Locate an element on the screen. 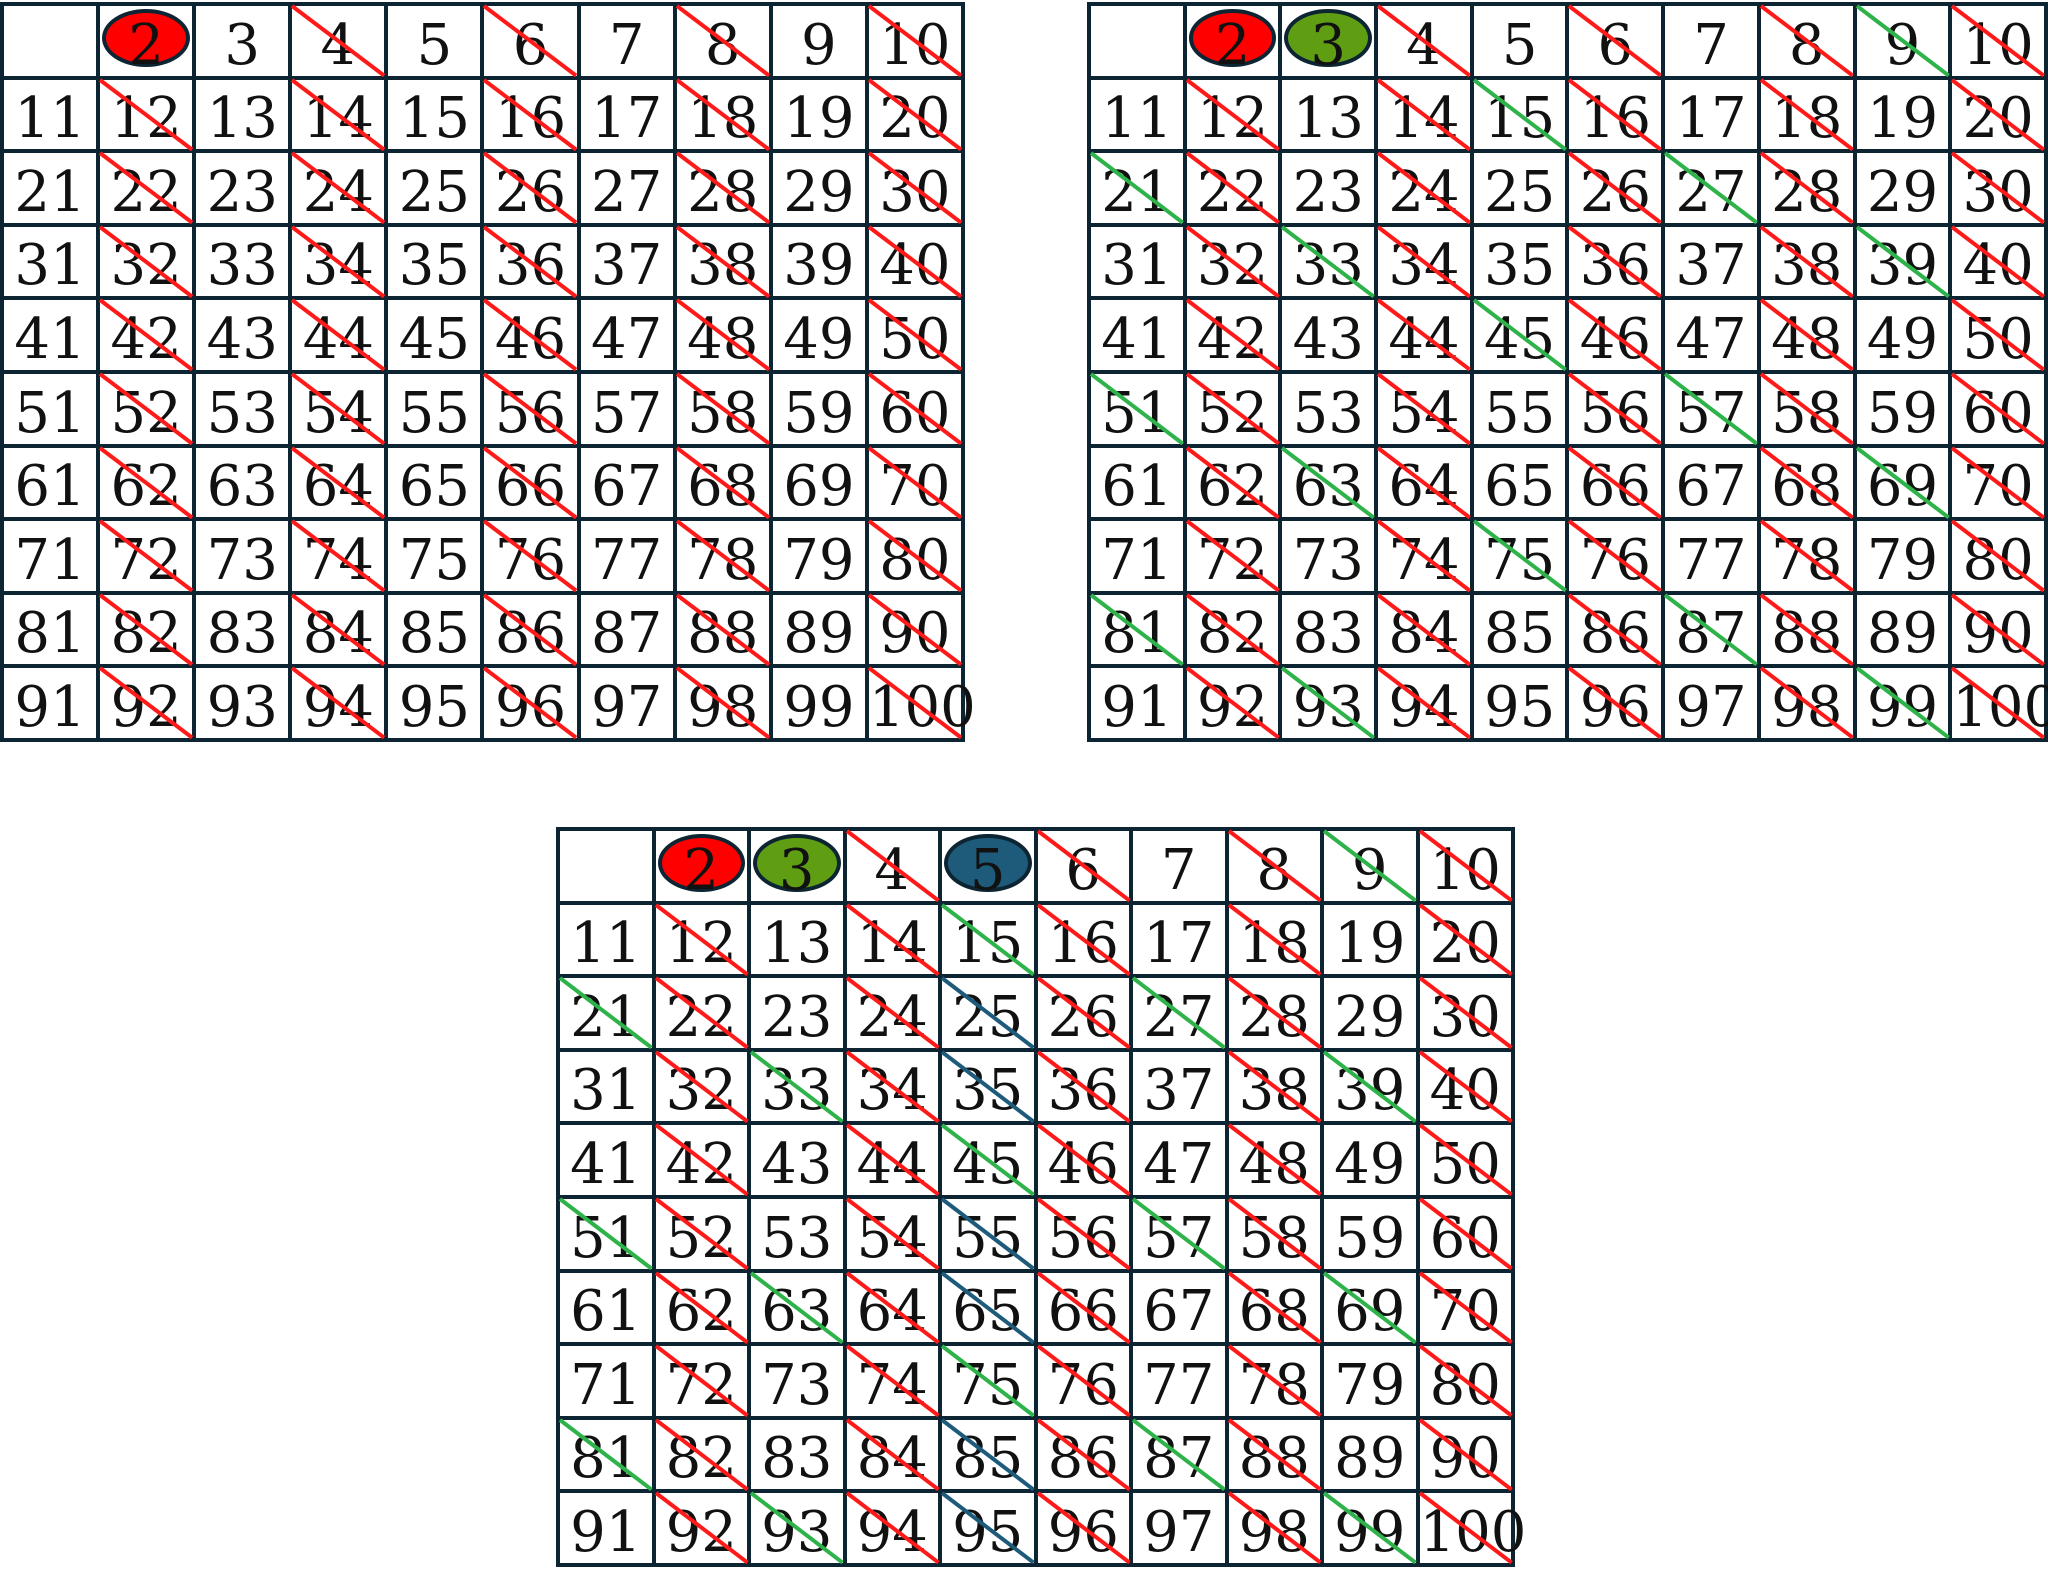  cell-number: 30 is located at coordinates (1998, 192).